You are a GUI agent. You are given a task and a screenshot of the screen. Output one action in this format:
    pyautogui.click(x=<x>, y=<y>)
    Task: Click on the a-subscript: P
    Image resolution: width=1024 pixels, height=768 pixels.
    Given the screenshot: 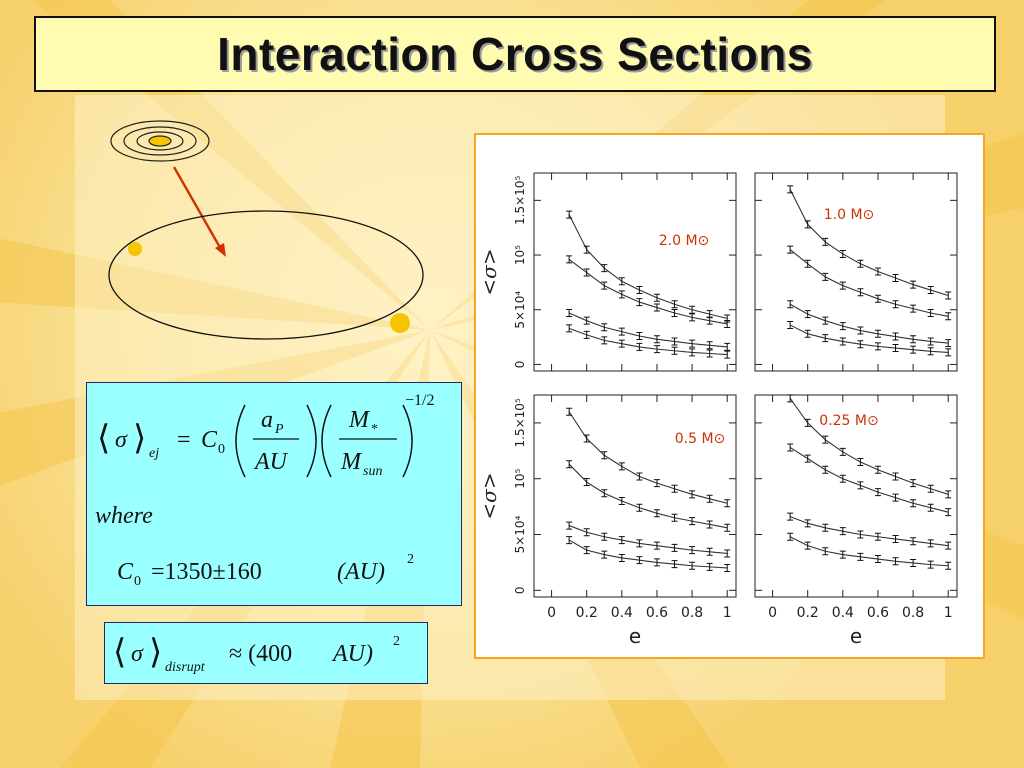 What is the action you would take?
    pyautogui.click(x=279, y=429)
    